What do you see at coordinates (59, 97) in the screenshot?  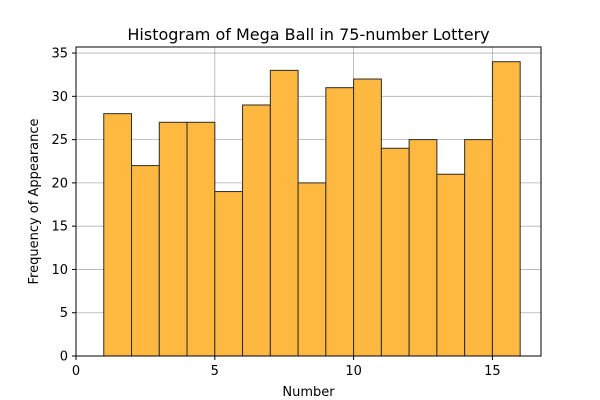 I see `y-tick-label: 30` at bounding box center [59, 97].